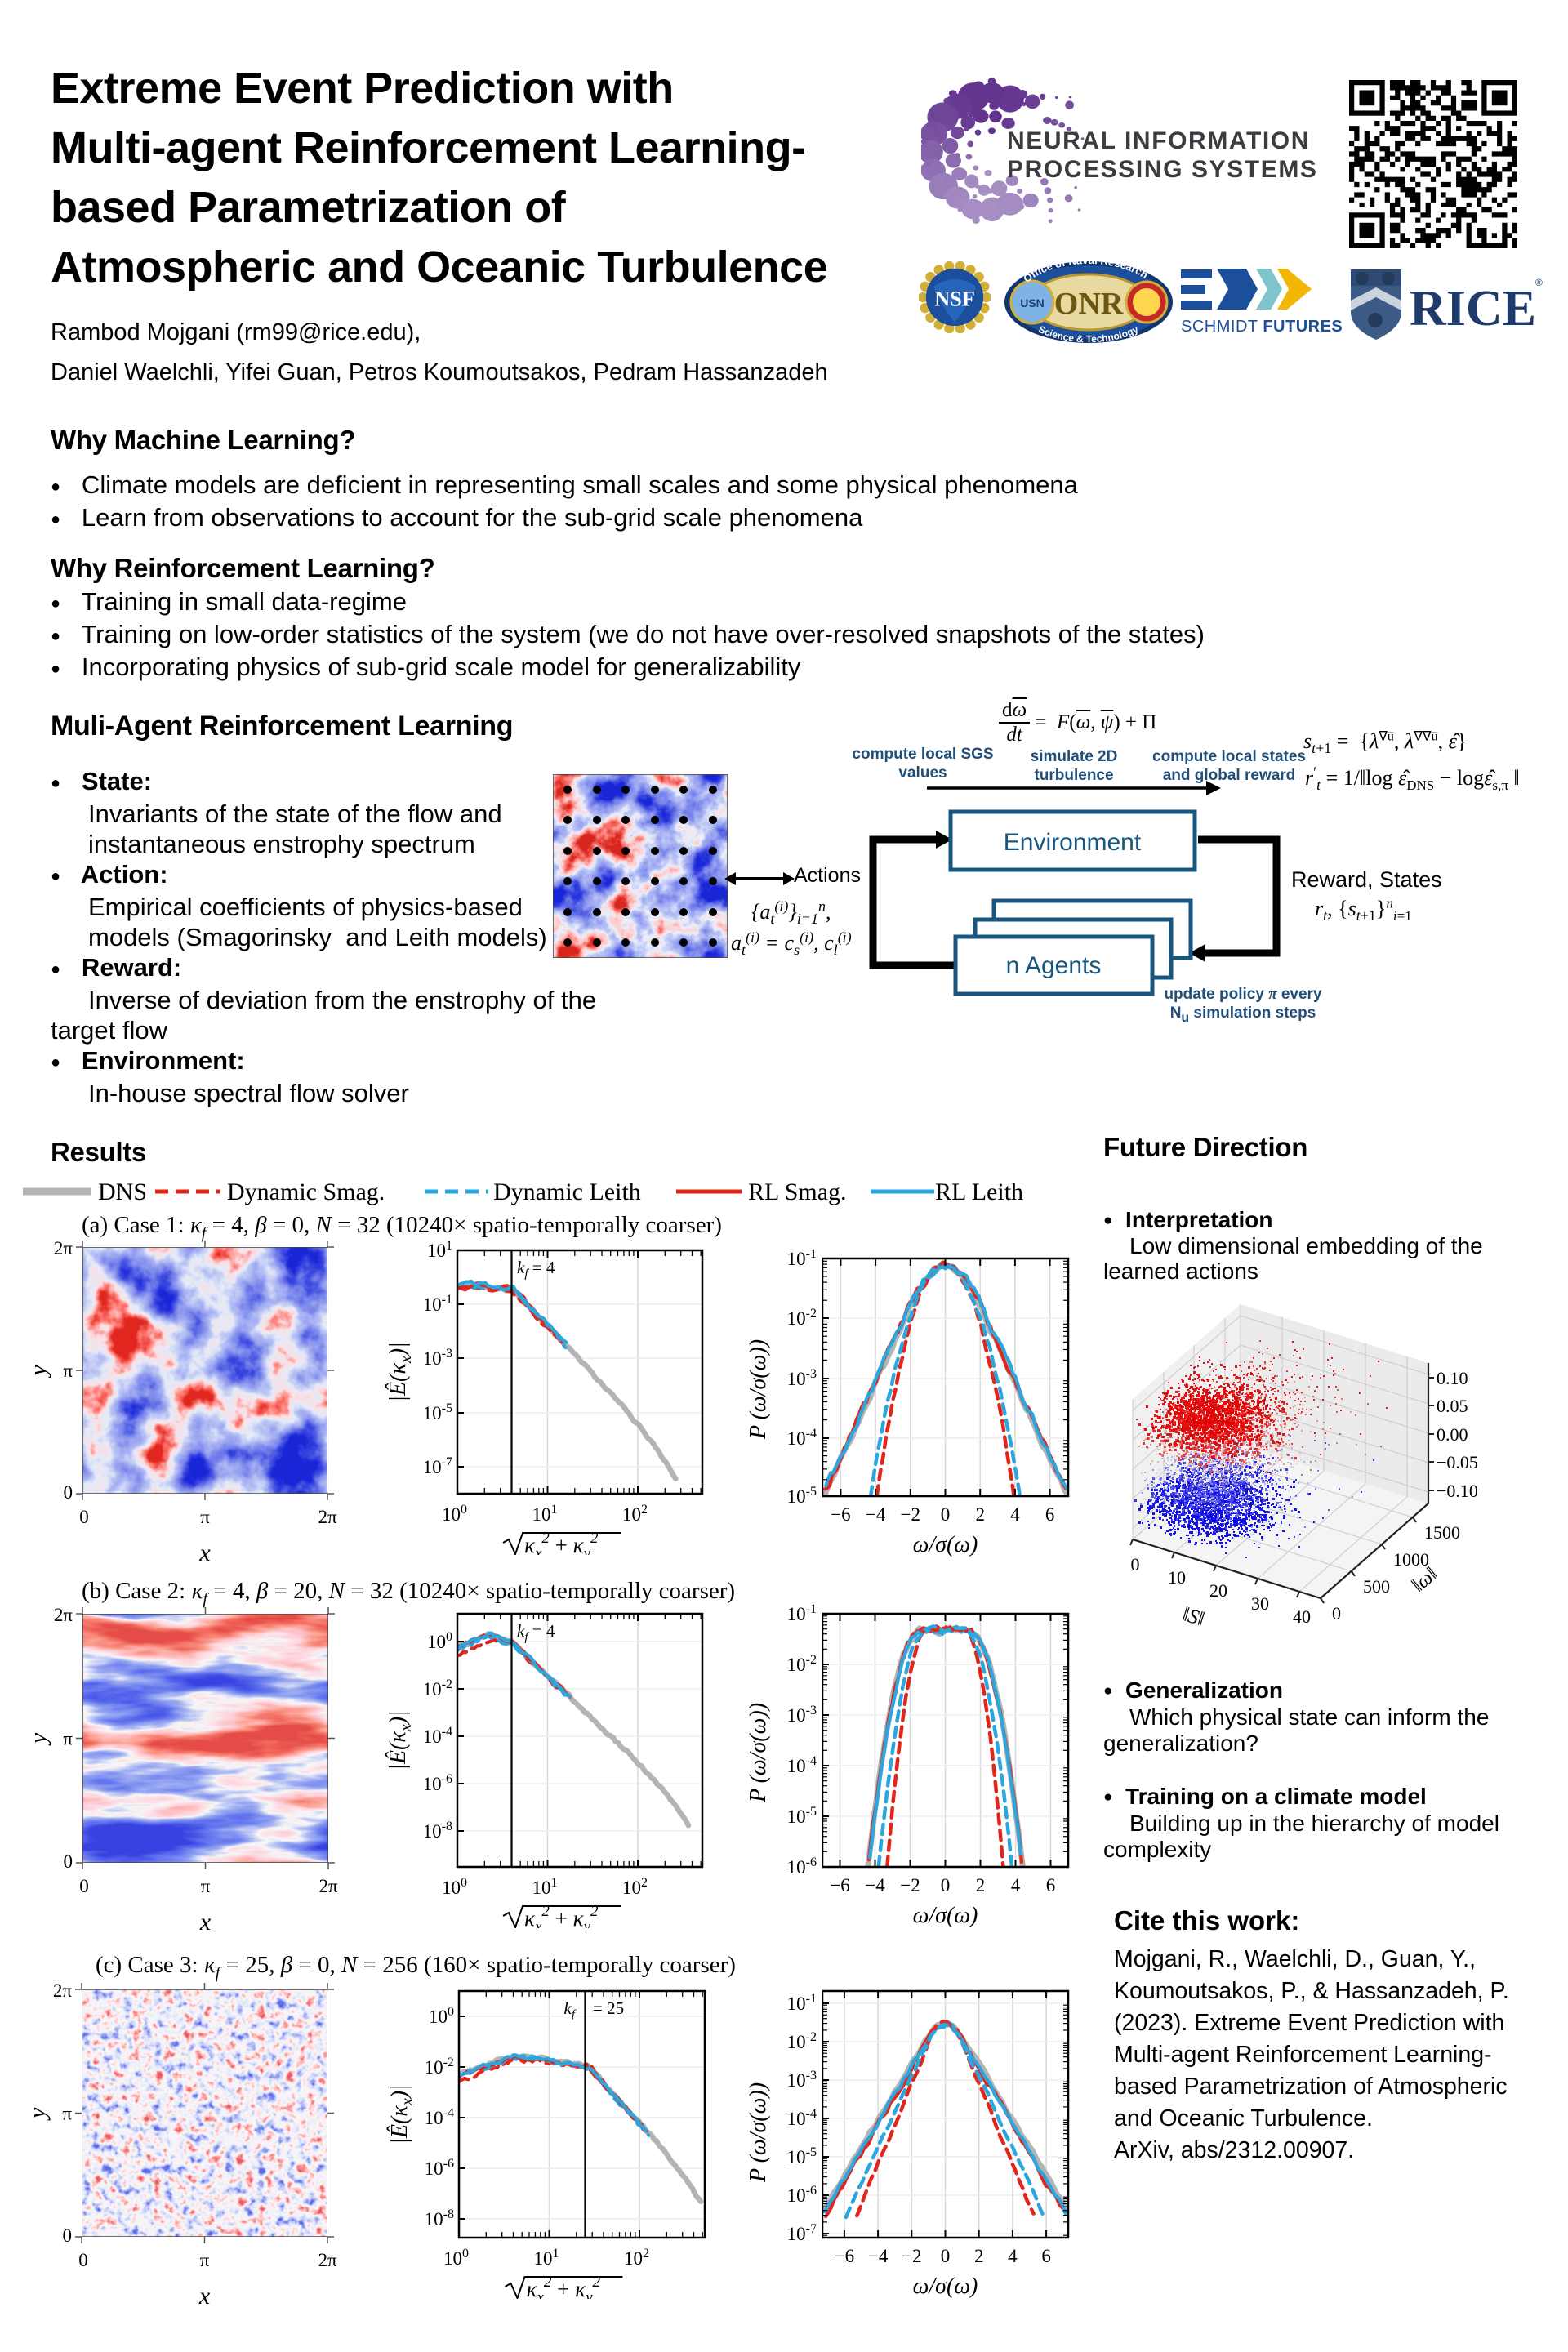  Describe the element at coordinates (1302, 1616) in the screenshot. I see `svg-text: 40` at that location.